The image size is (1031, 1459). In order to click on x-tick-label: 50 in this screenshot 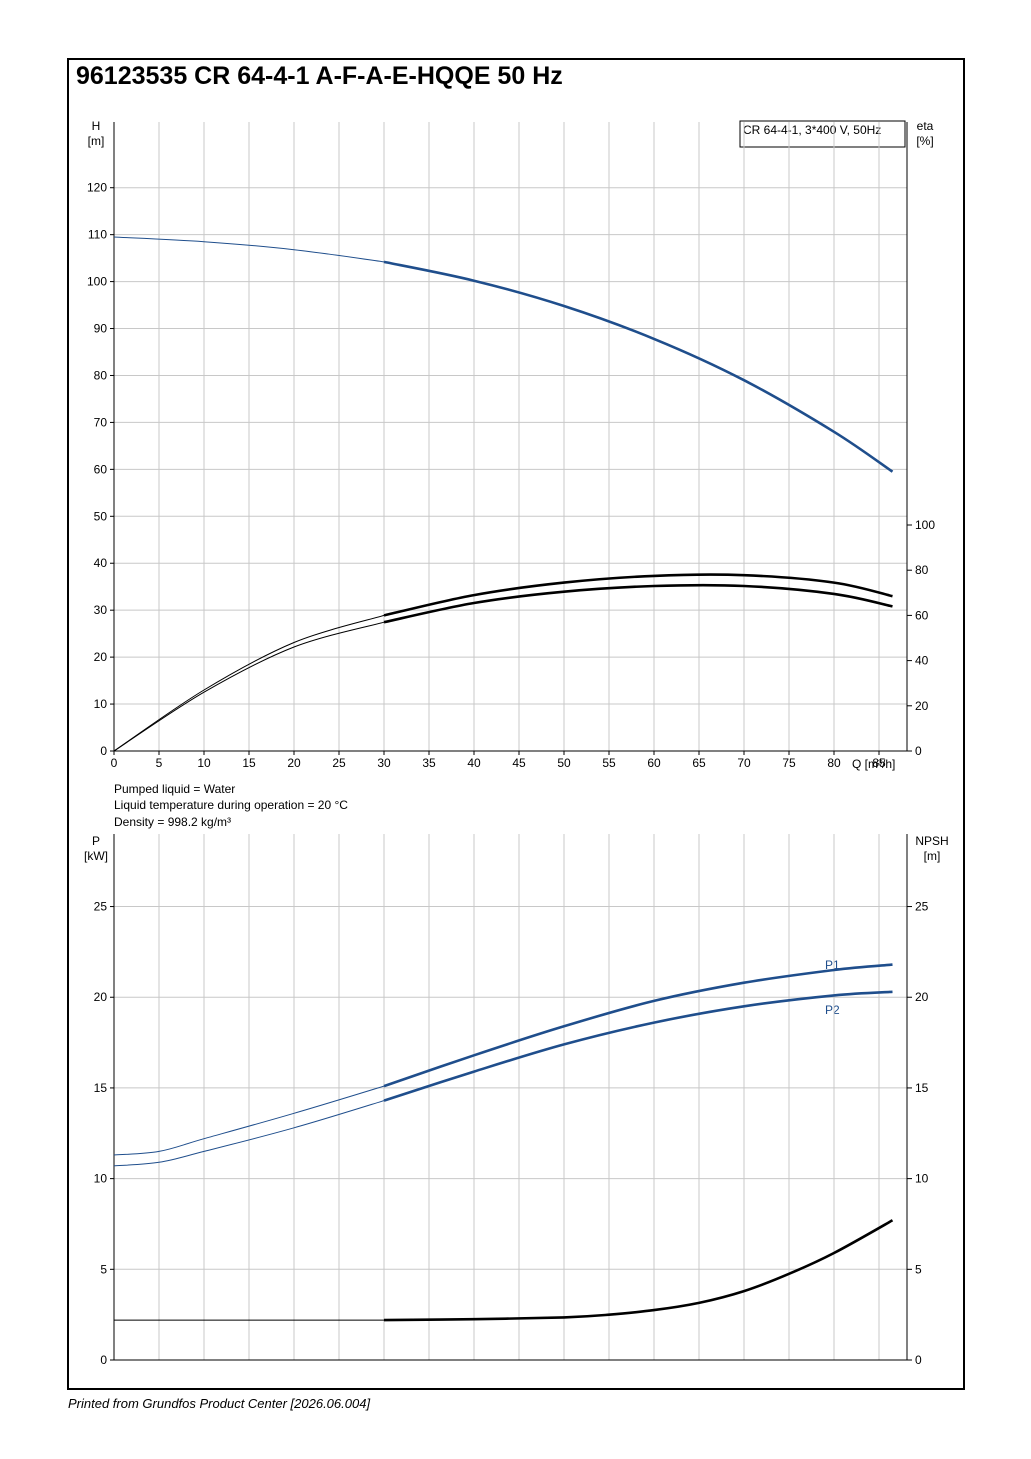, I will do `click(564, 763)`.